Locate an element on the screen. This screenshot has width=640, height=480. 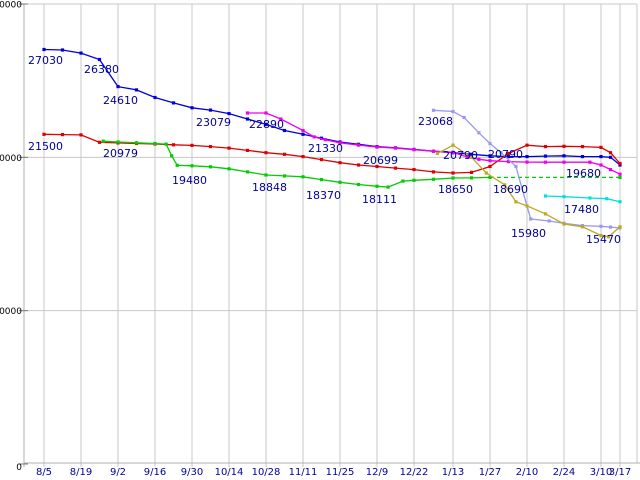
series-green-dashed-marker is located at coordinates (620, 177).